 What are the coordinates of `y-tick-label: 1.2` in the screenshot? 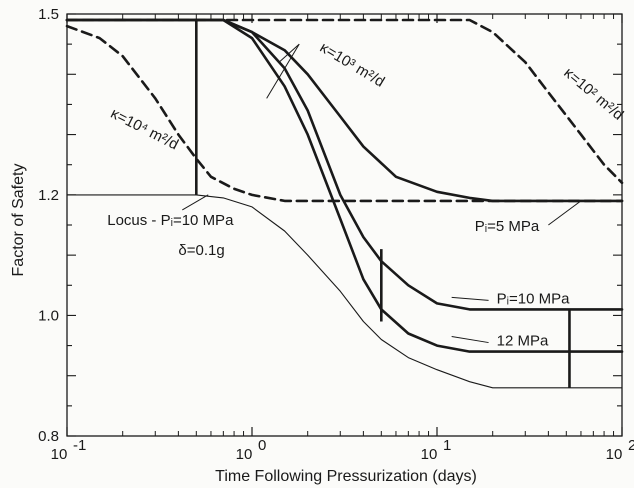 It's located at (48, 195).